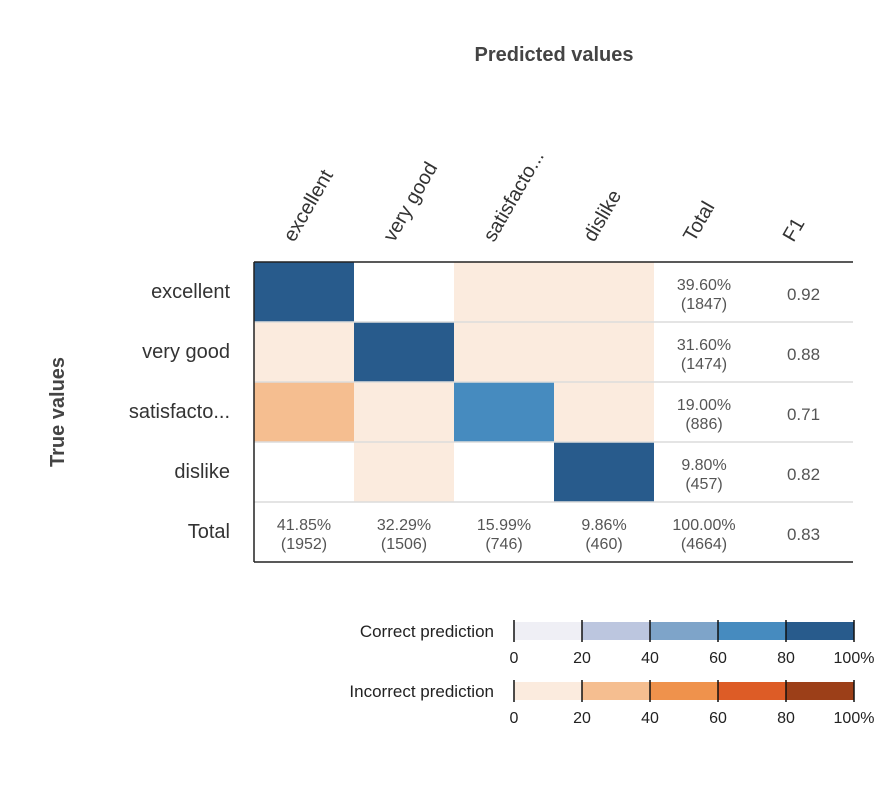 The height and width of the screenshot is (786, 878). Describe the element at coordinates (304, 544) in the screenshot. I see `column-total-count: (1952)` at that location.